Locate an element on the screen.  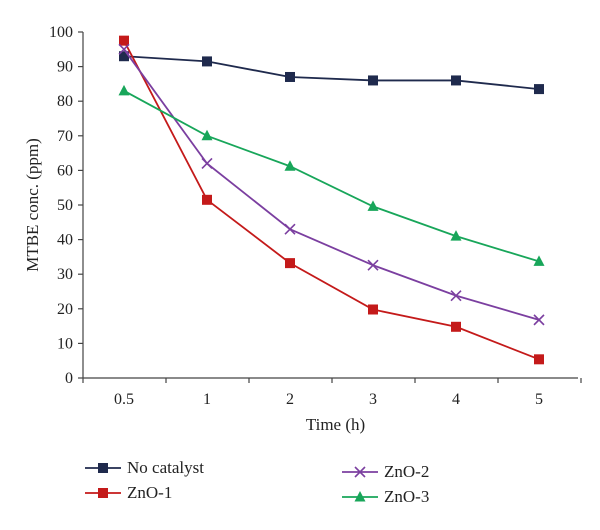
y-tick-label: 30 is located at coordinates (65, 274).